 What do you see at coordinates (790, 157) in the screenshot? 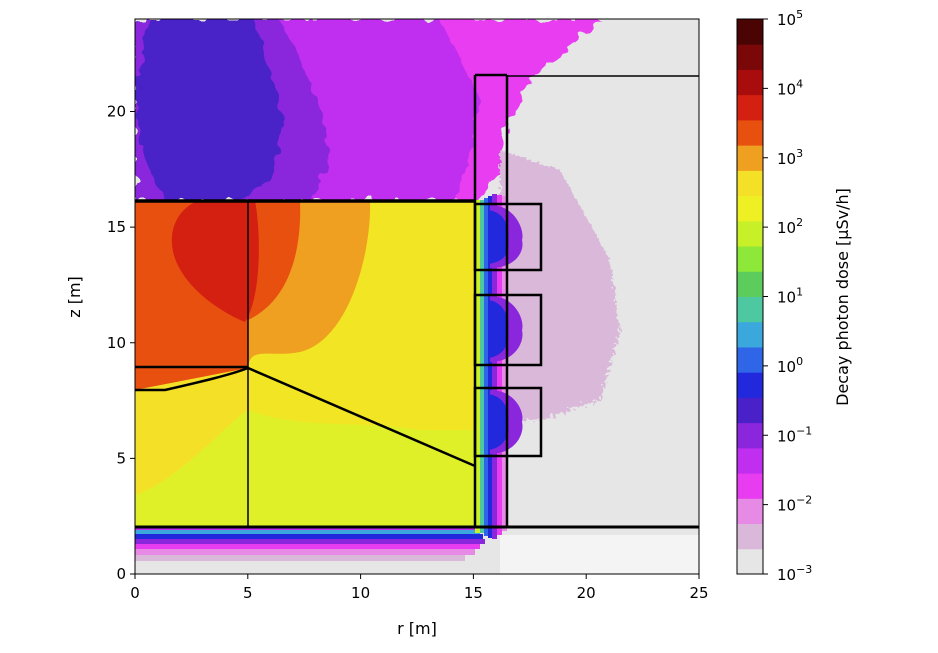
I see `colorbar-tick-label: 10³` at bounding box center [790, 157].